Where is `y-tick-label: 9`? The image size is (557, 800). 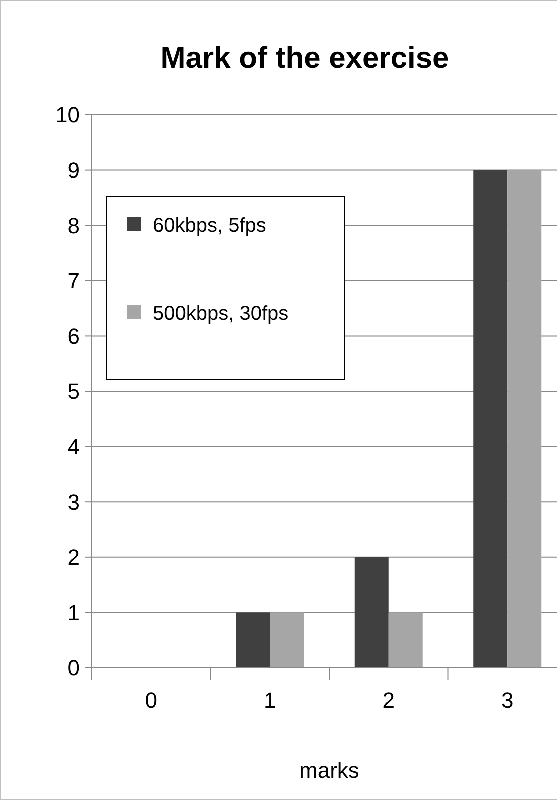
y-tick-label: 9 is located at coordinates (74, 170).